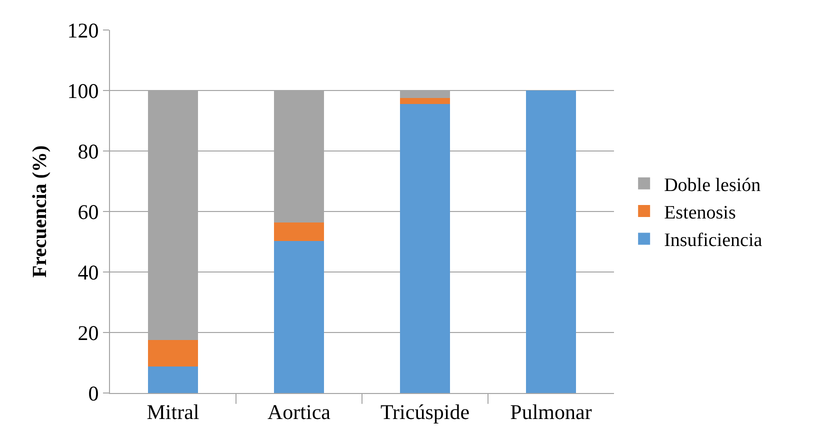 This screenshot has width=814, height=436. What do you see at coordinates (700, 213) in the screenshot?
I see `legend-label: Estenosis` at bounding box center [700, 213].